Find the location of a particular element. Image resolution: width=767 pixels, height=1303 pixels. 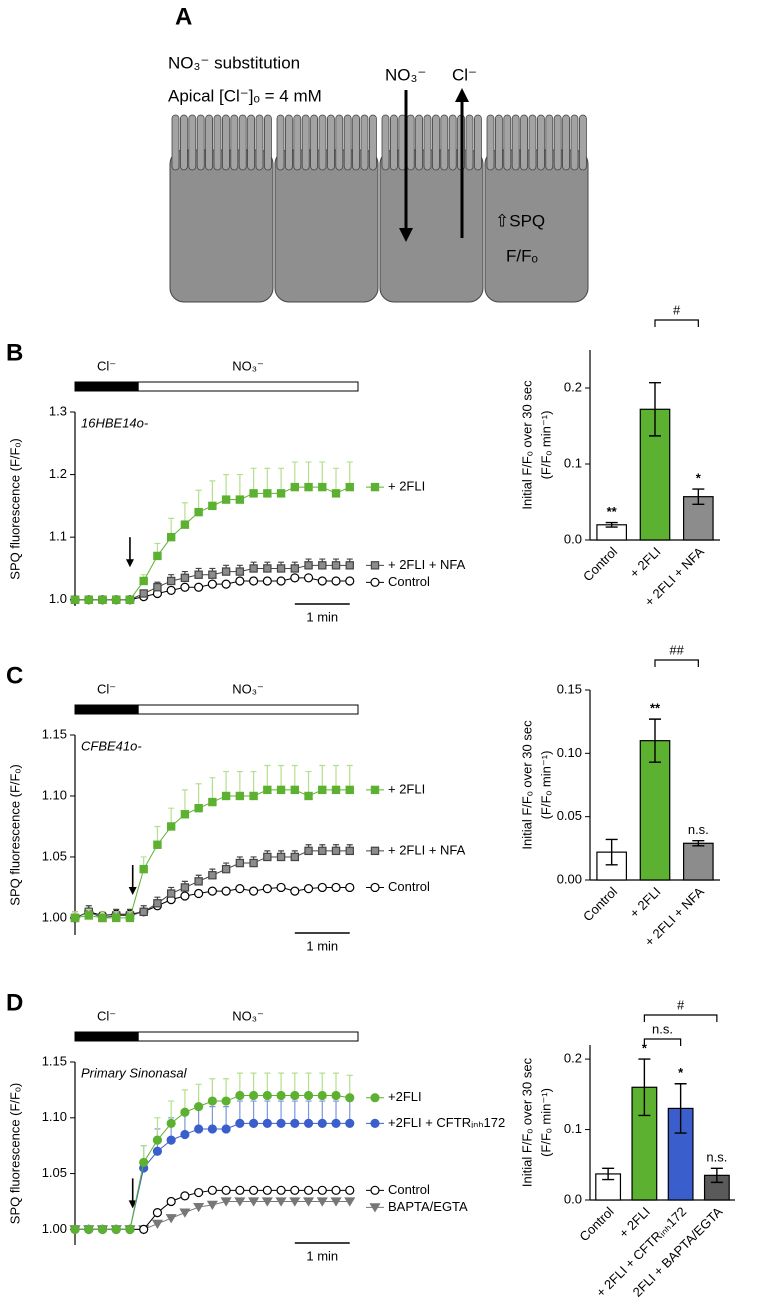

y-tick-label: 0.2 is located at coordinates (573, 386).